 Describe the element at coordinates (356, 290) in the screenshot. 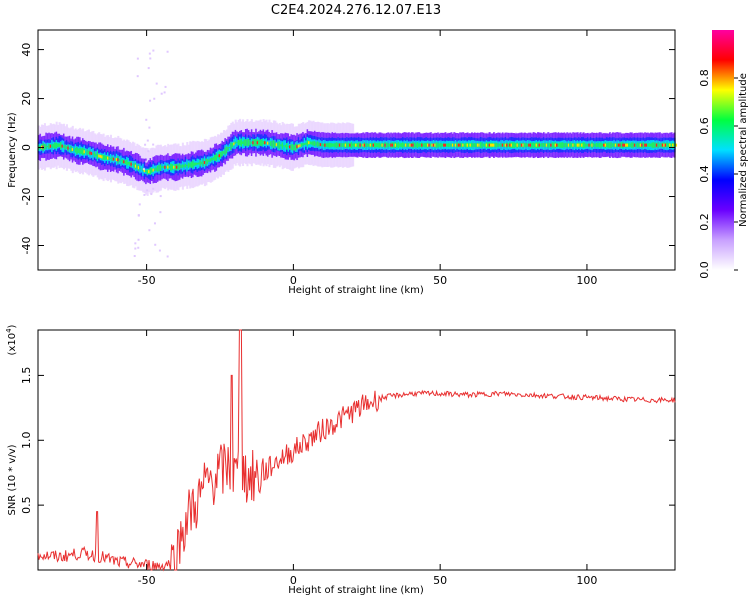

I see `spectrogram-x-label: Height of straight line (km)` at that location.